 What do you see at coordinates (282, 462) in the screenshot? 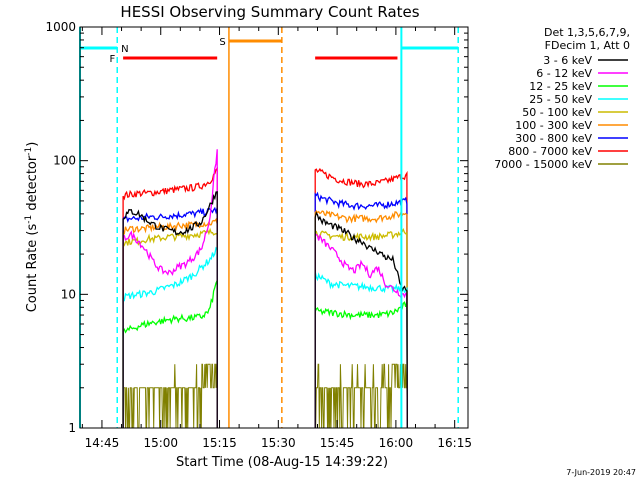
I see `x-axis-label: Start Time (08-Aug-15 14:39:22)` at bounding box center [282, 462].